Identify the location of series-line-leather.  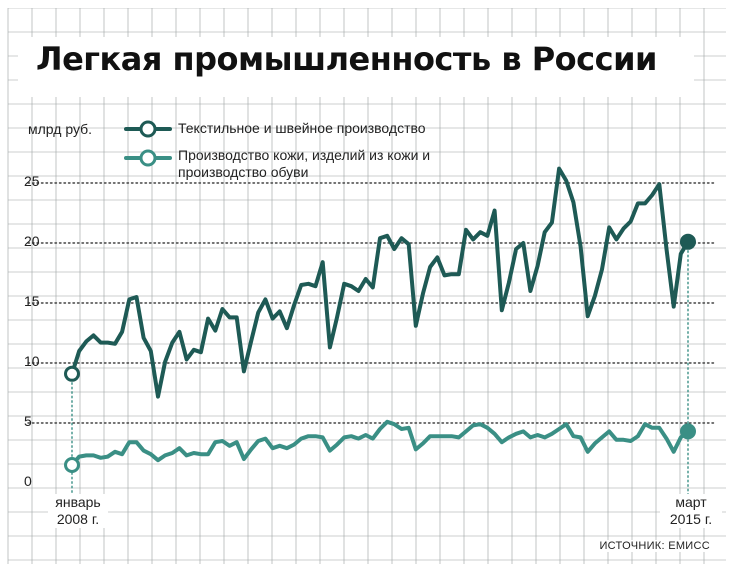
(380, 443).